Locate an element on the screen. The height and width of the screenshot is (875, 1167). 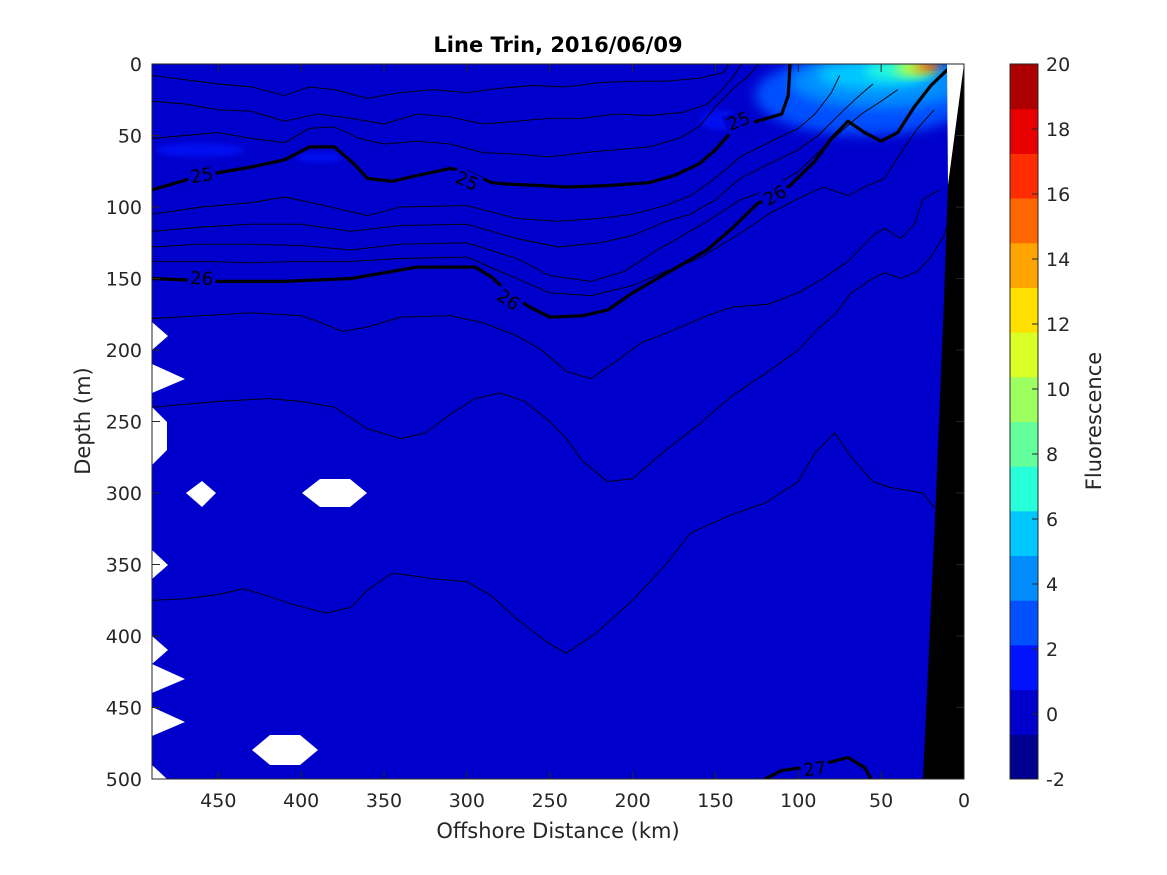
x-tick-label: 0 is located at coordinates (964, 801).